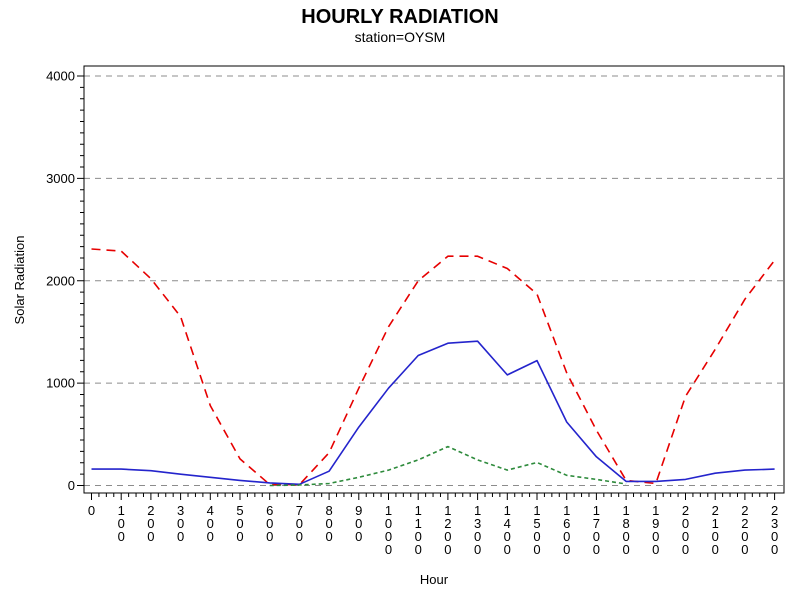  Describe the element at coordinates (433, 496) in the screenshot. I see `x-axis-ticks` at that location.